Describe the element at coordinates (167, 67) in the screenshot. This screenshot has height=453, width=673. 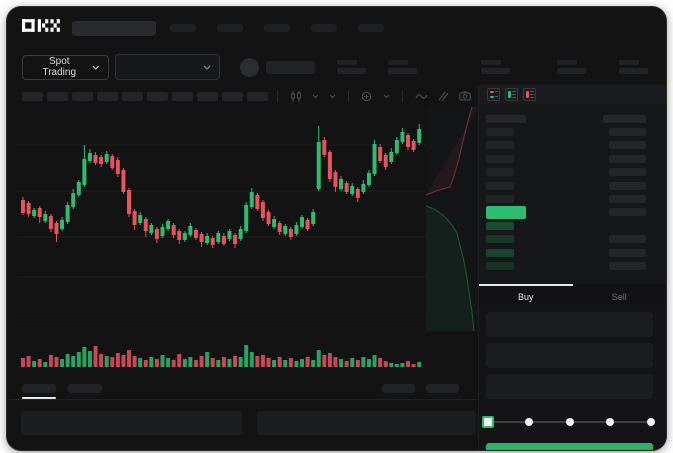
I see `pair-selector-dropdown` at that location.